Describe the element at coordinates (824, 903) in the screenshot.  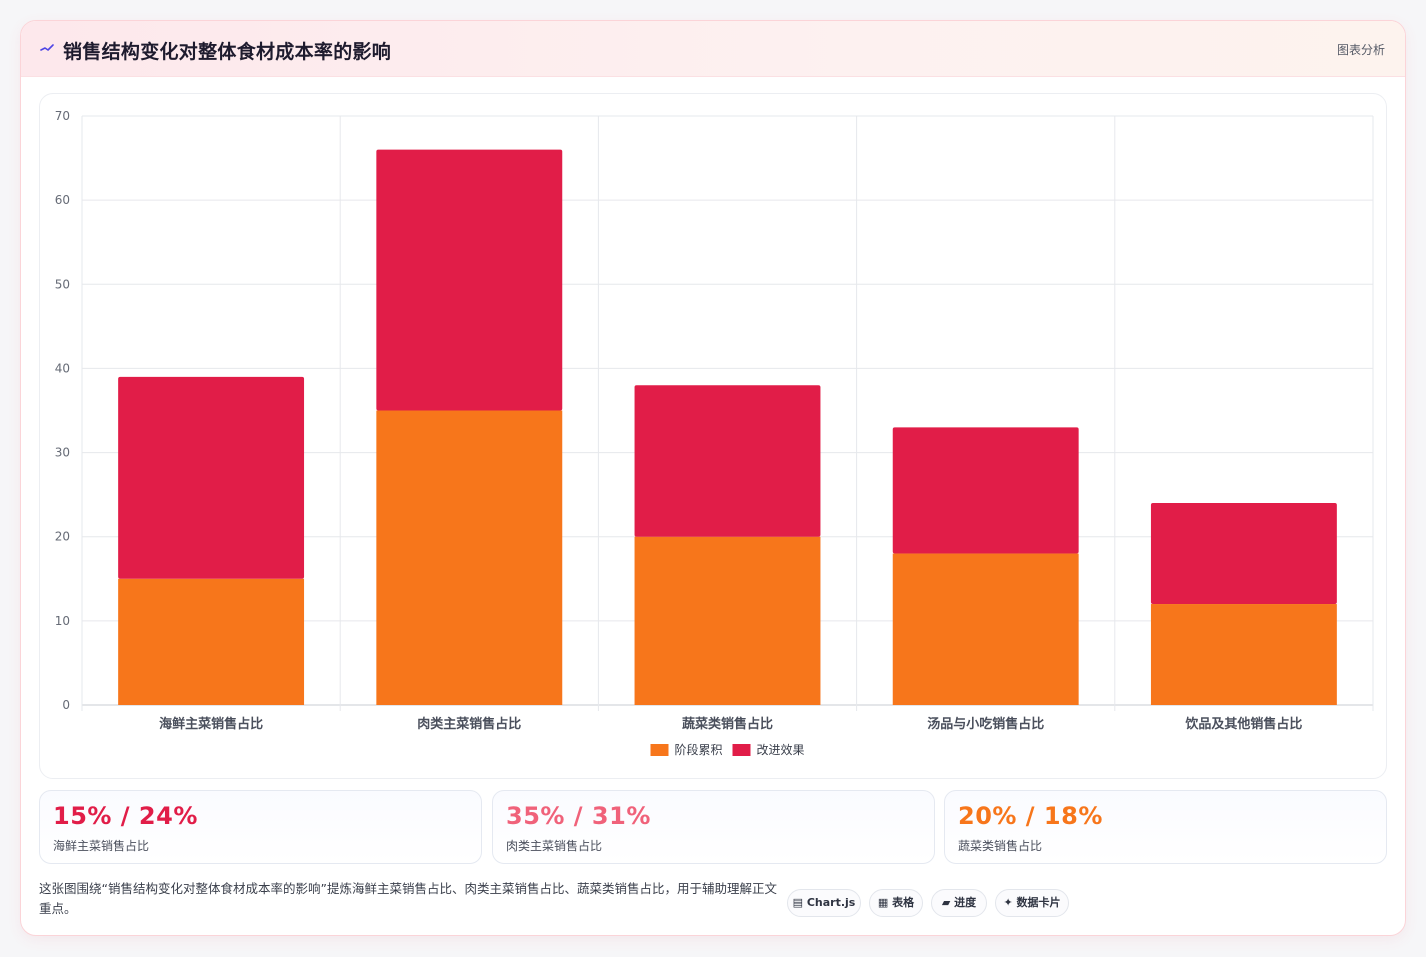
I see `chip-chartjs: ▤ Chart.js` at that location.